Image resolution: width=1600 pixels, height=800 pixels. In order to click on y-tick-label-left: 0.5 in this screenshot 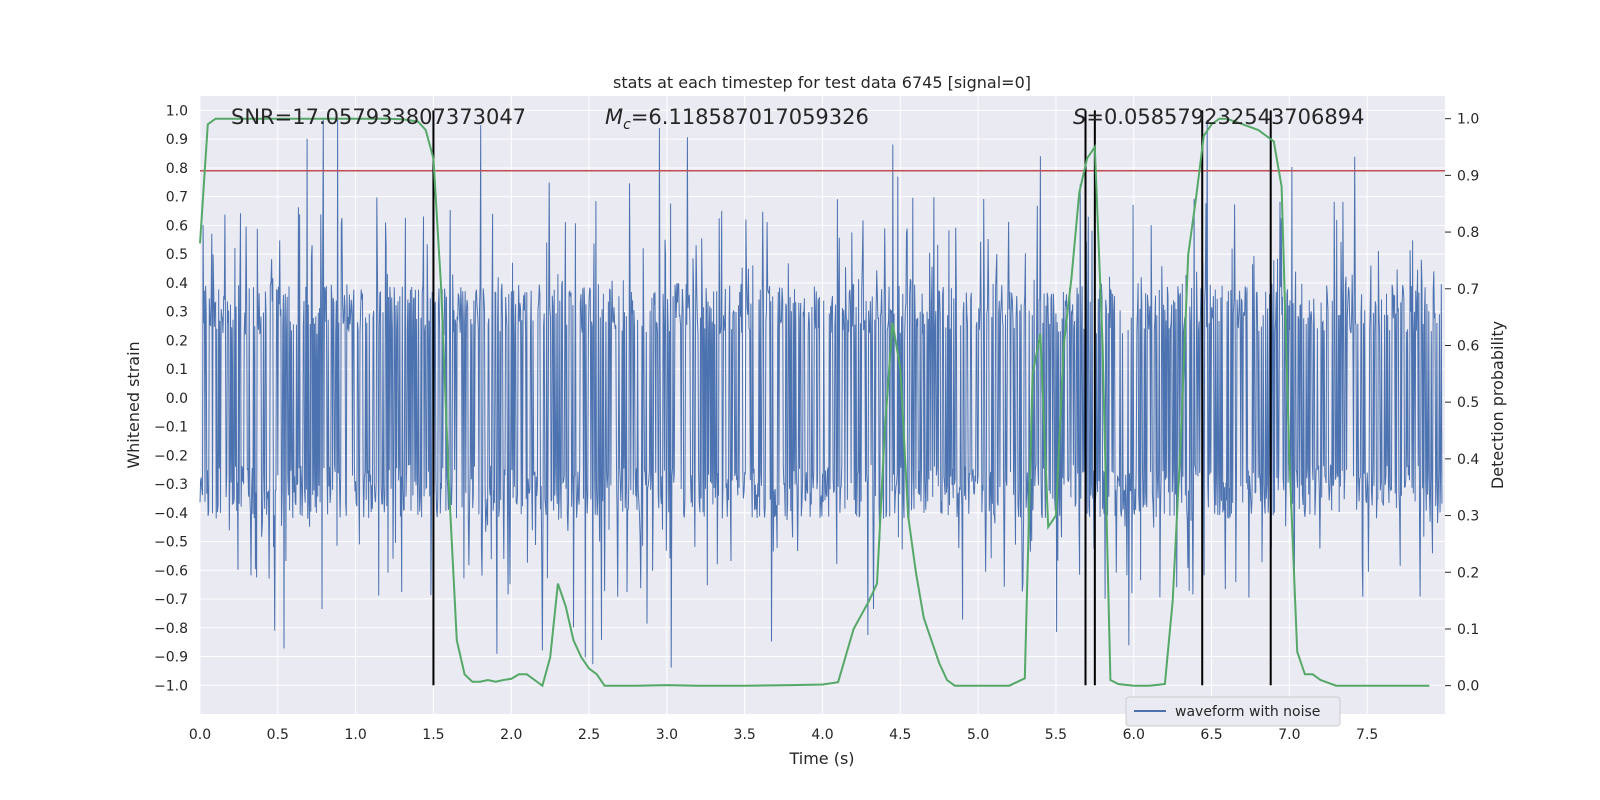, I will do `click(177, 255)`.